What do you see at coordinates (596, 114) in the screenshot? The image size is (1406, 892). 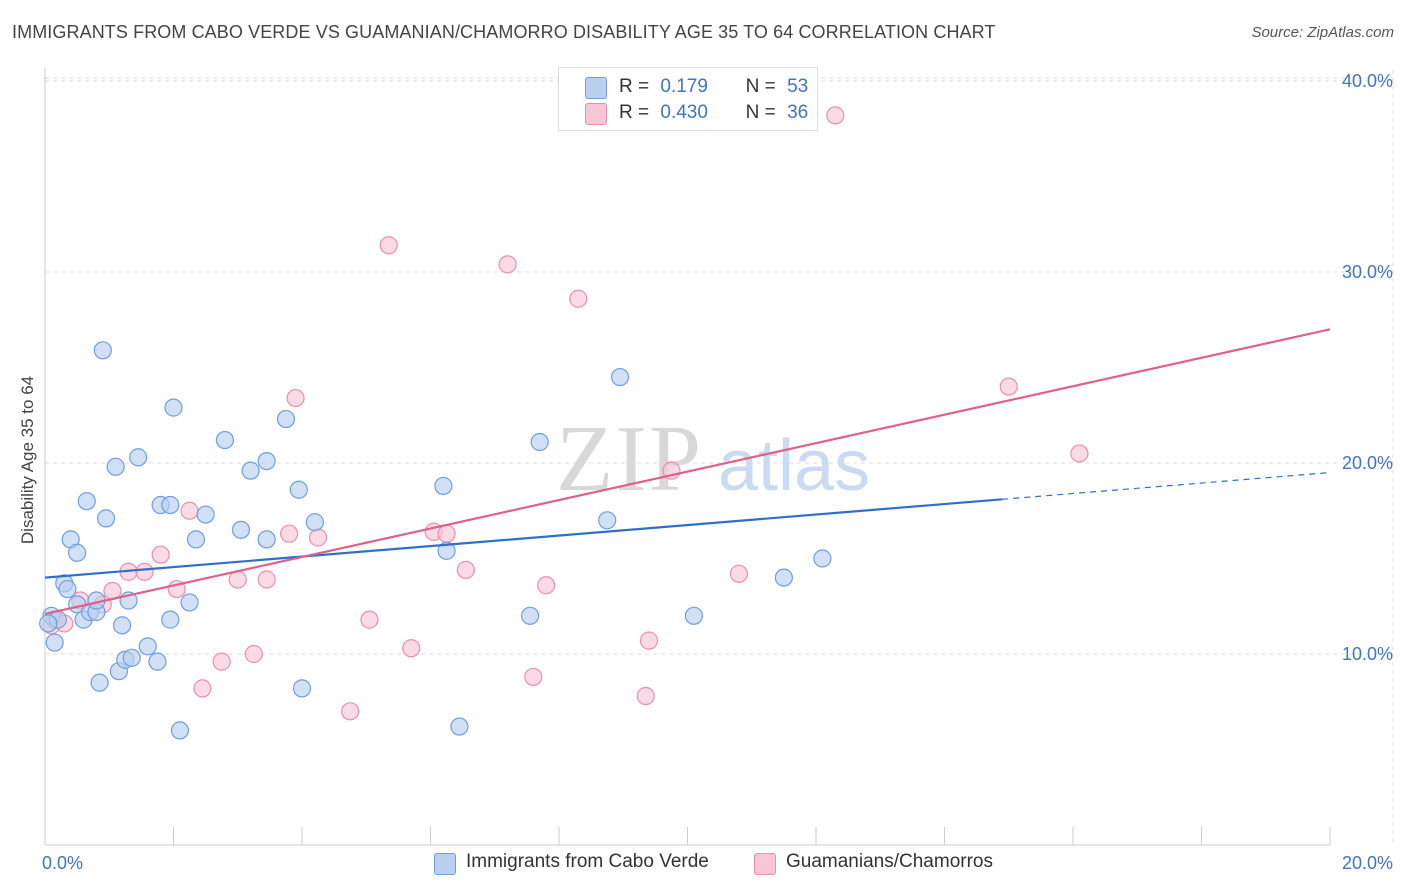 I see `legend-swatch-pink` at bounding box center [596, 114].